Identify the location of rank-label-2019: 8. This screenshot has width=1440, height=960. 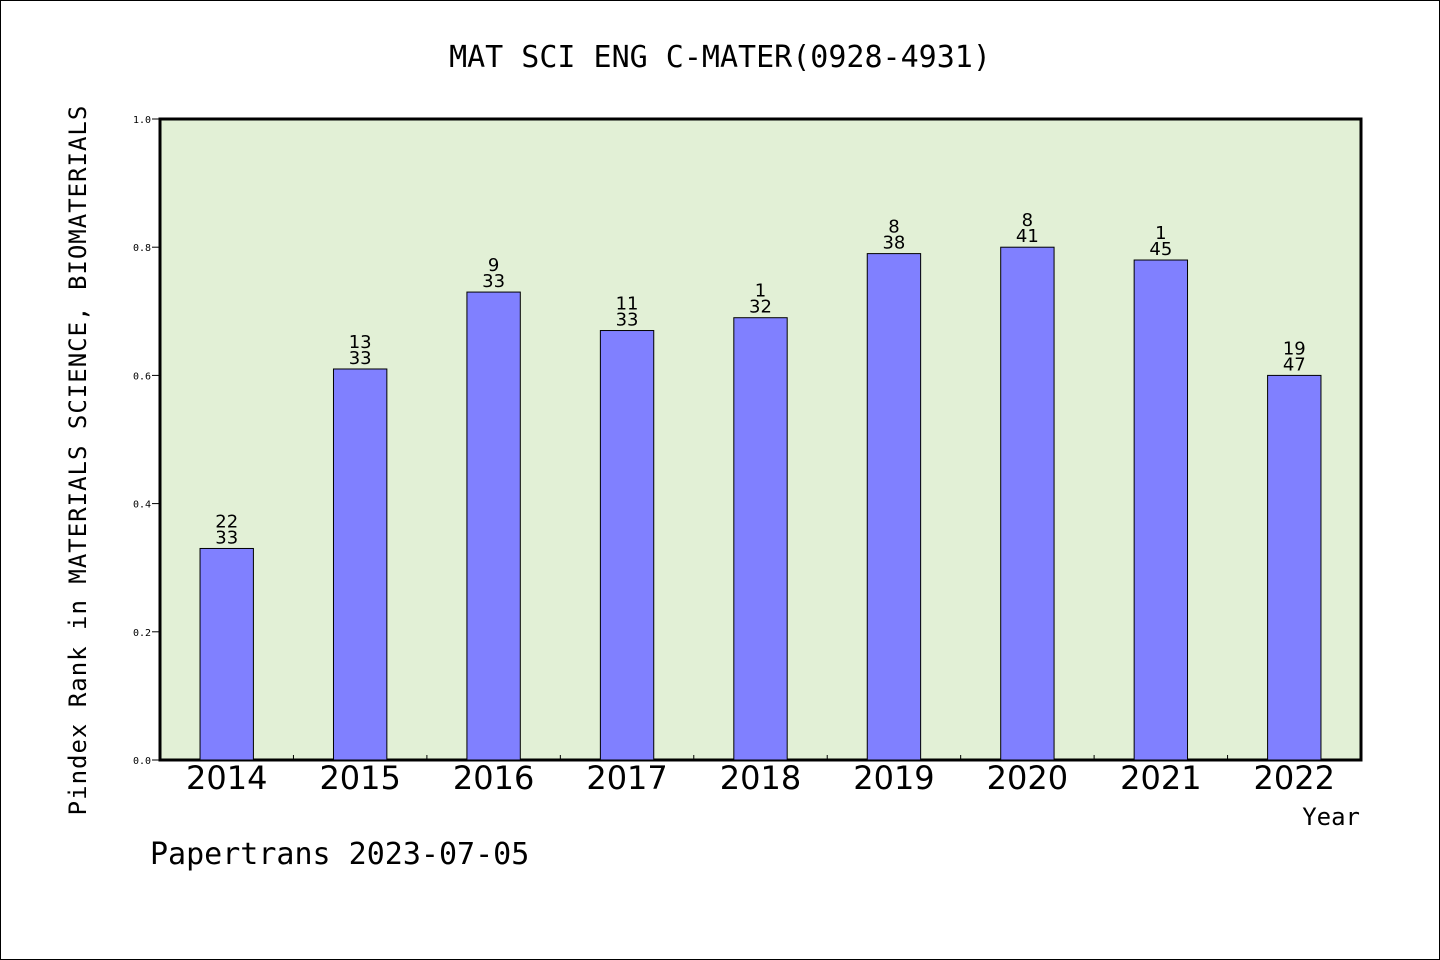
(893, 227).